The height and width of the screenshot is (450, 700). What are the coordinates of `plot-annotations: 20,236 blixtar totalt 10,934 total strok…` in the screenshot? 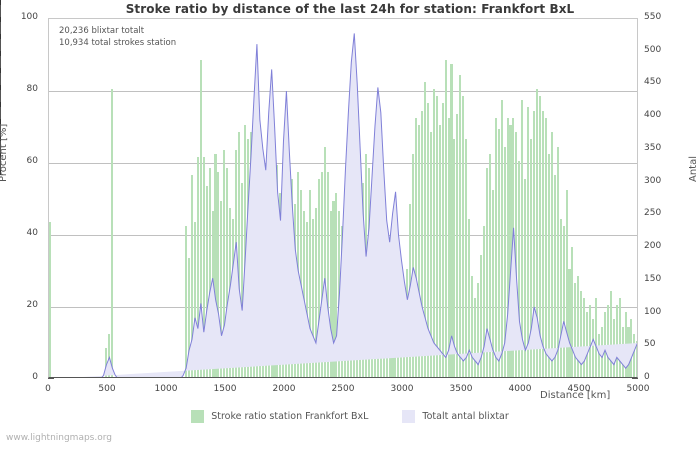 It's located at (117, 37).